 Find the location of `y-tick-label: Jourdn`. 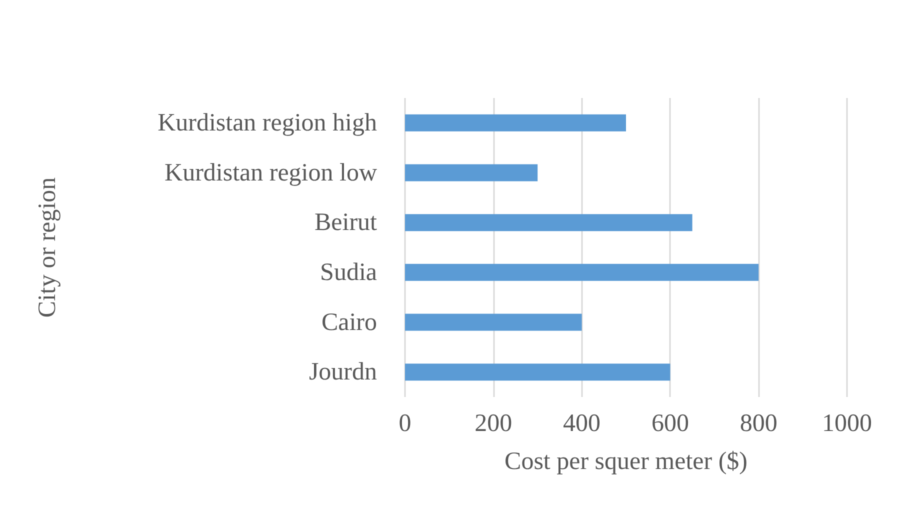

y-tick-label: Jourdn is located at coordinates (343, 372).